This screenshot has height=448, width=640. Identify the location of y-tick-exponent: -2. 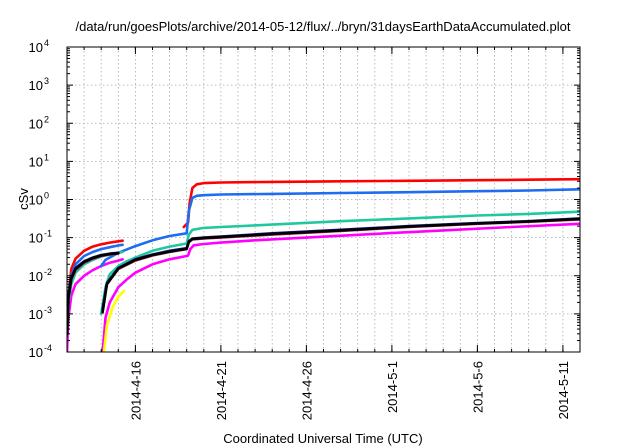
(48, 272).